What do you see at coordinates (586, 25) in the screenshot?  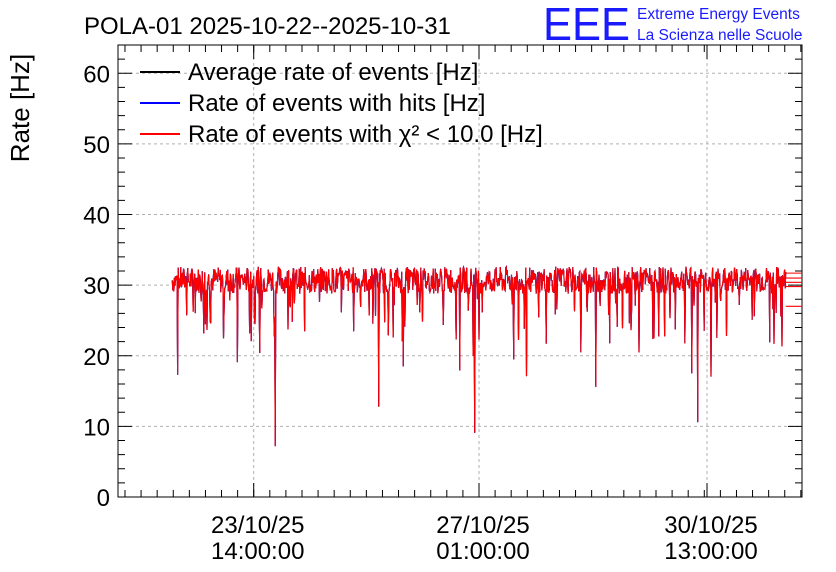 I see `logo-mark: EEE` at bounding box center [586, 25].